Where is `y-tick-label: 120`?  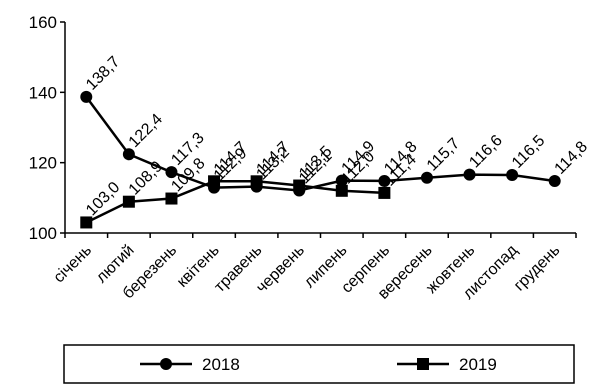
y-tick-label: 120 is located at coordinates (43, 163).